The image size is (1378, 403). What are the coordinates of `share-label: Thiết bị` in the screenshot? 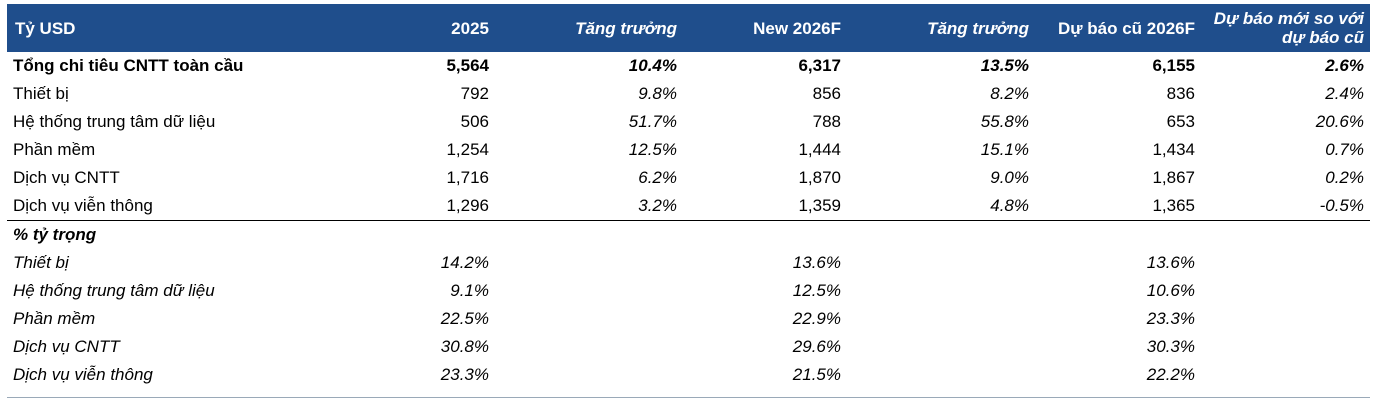 It's located at (41, 262).